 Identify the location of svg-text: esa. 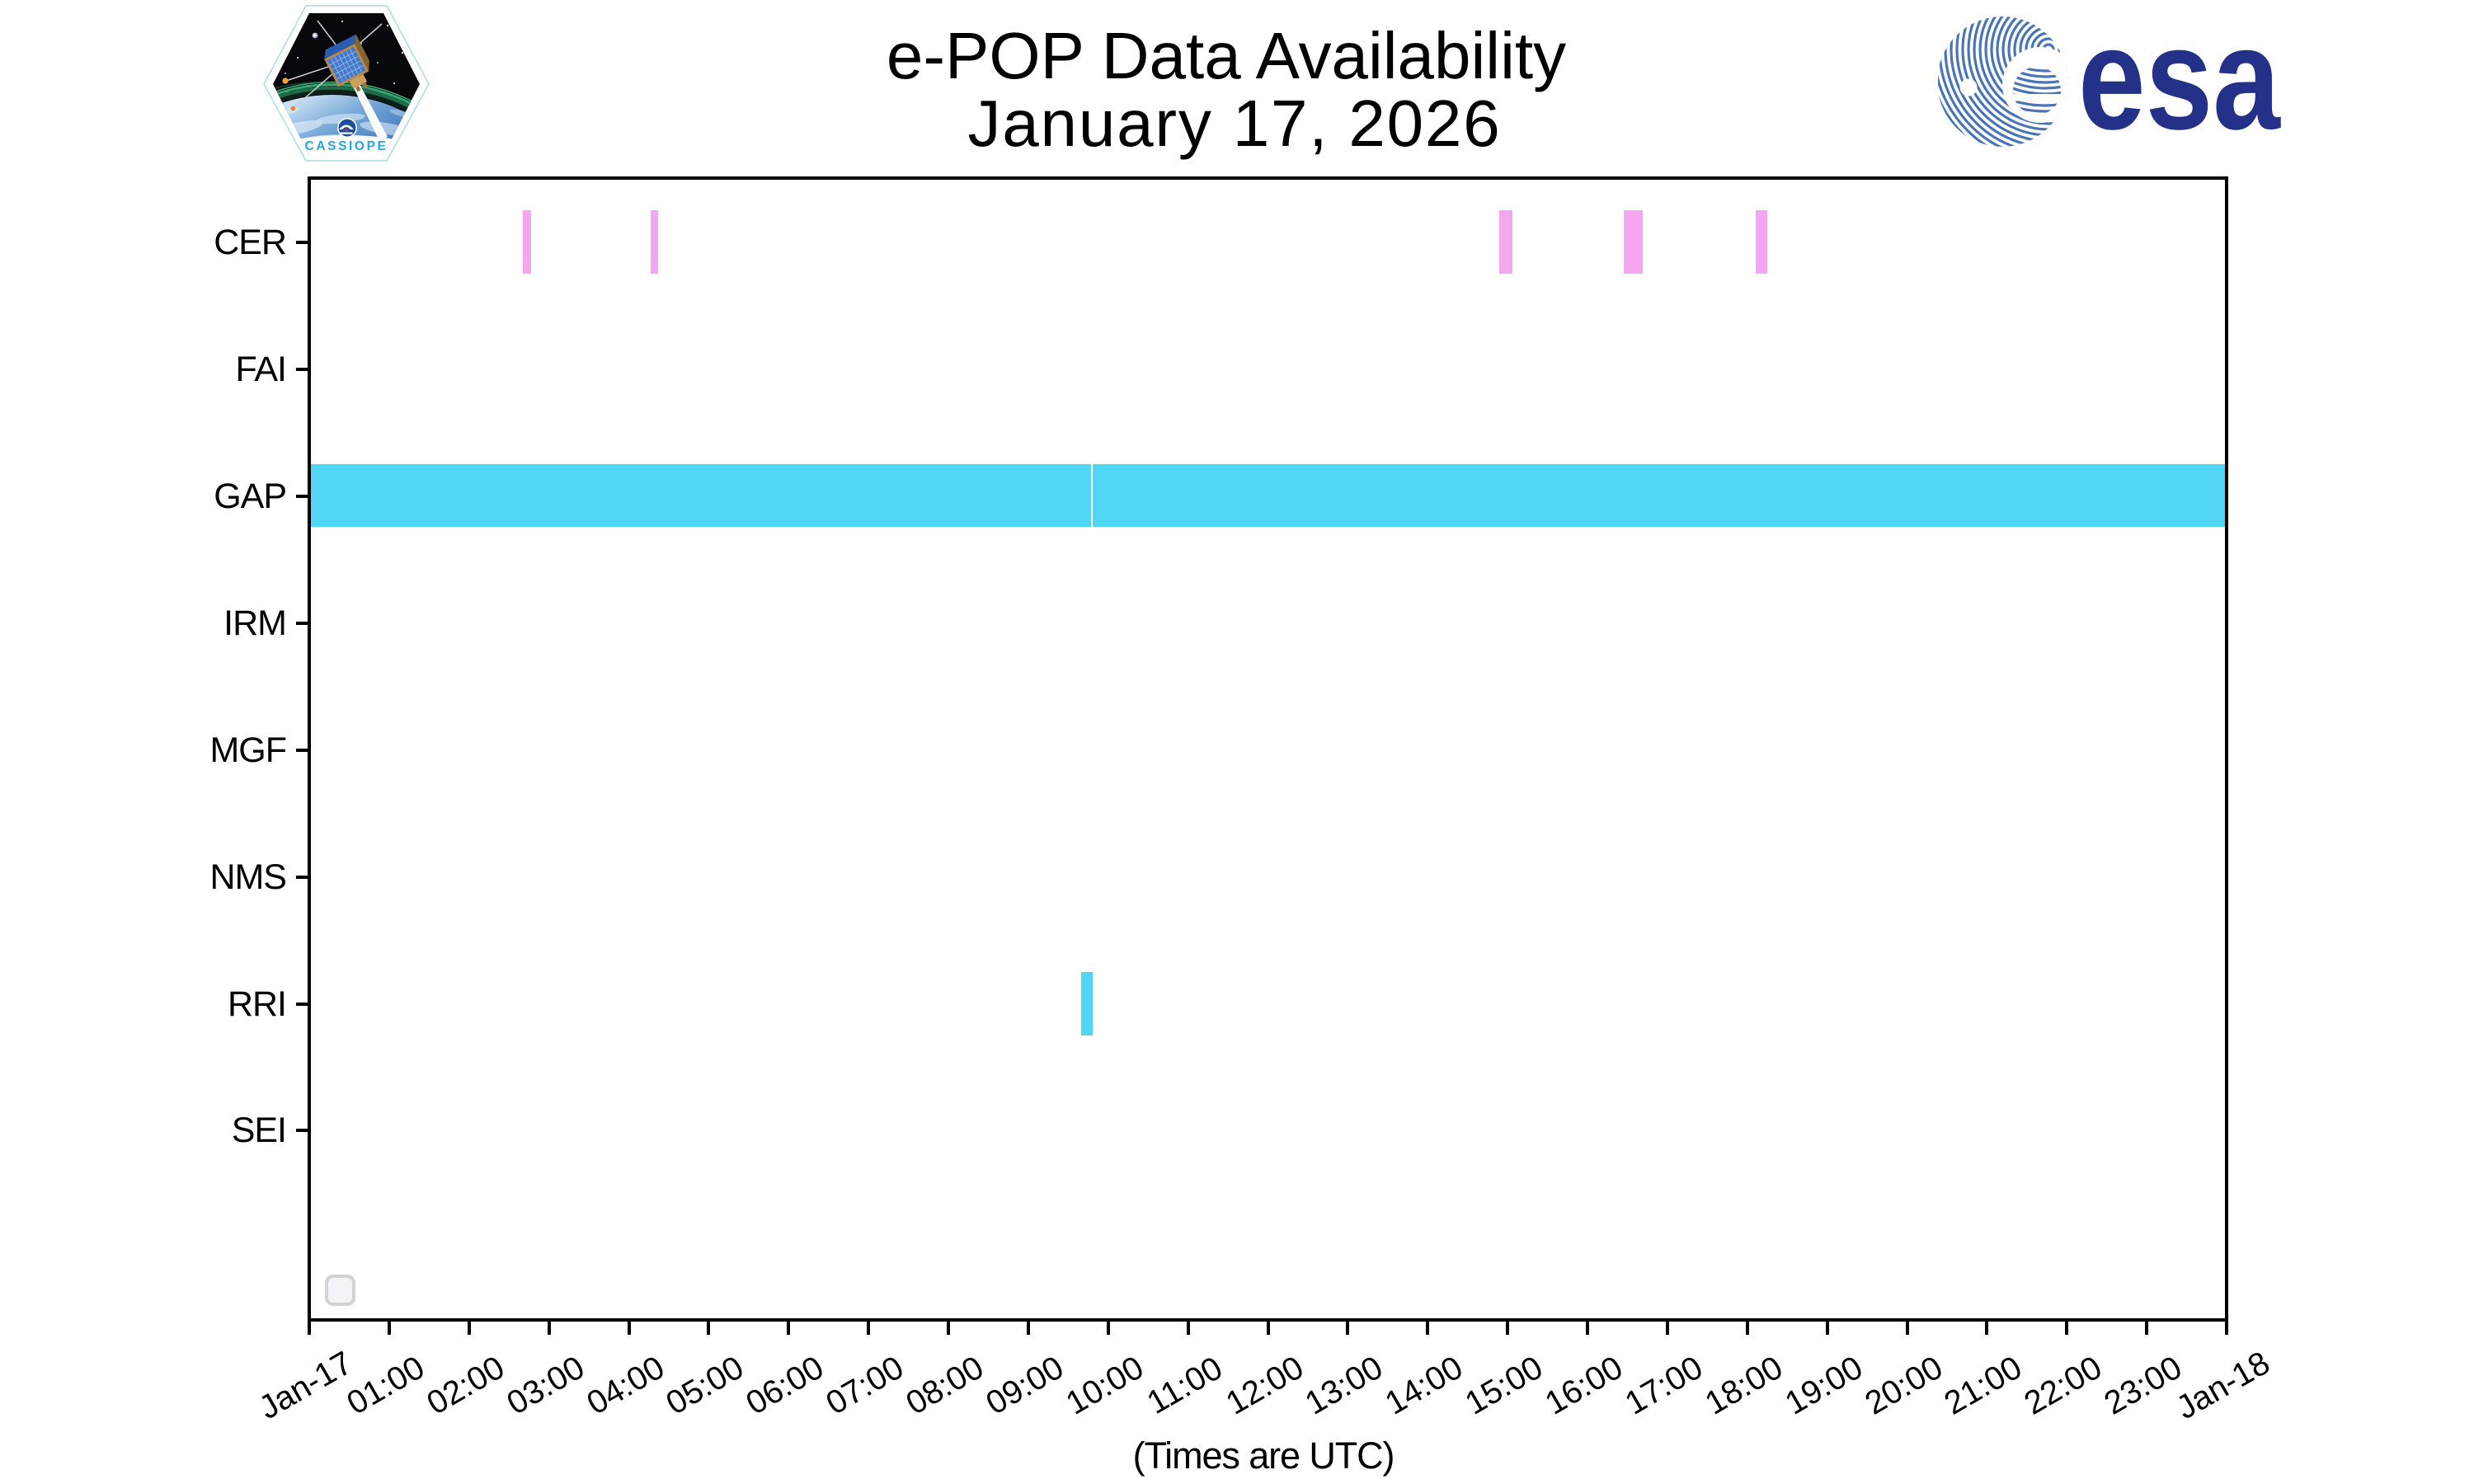
(2179, 82).